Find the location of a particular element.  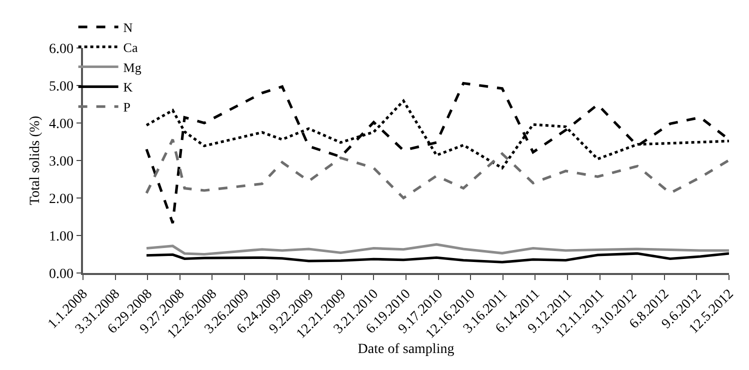

legend-label: K is located at coordinates (128, 87).